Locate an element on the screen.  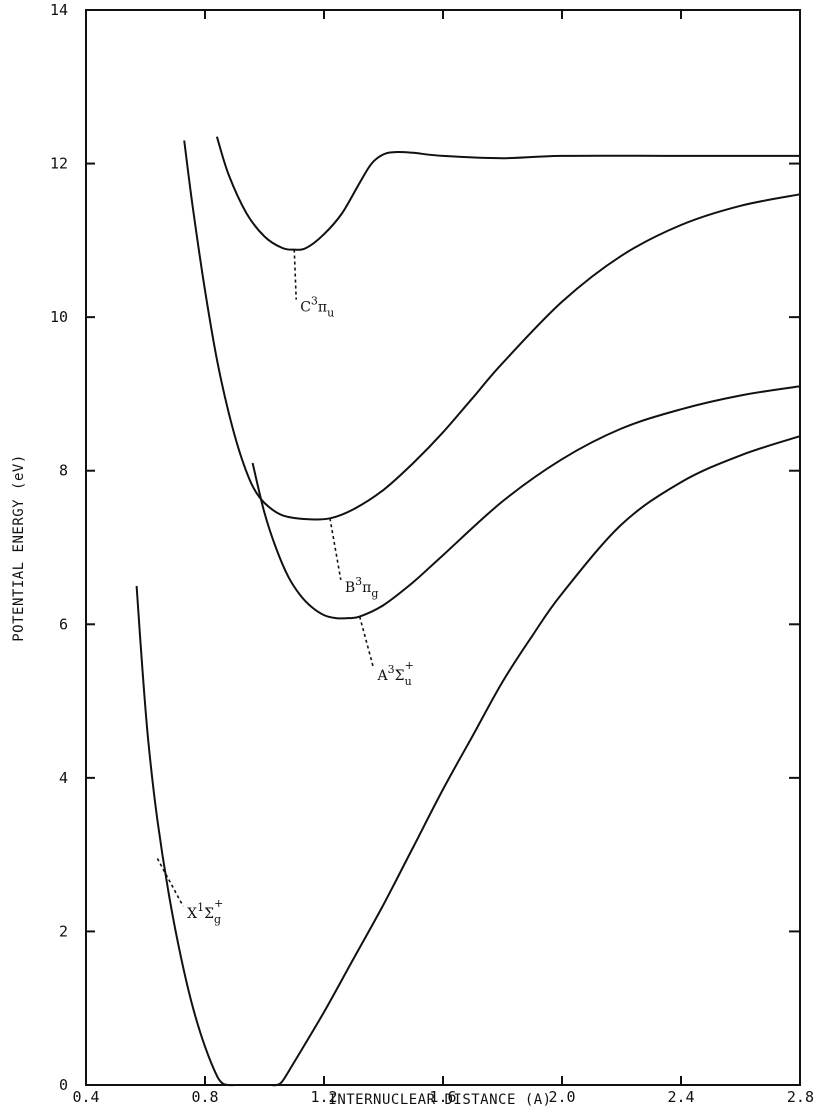
y-tick-labels: 0 2 4 6 8 10 12 14 is located at coordinates (59, 547).